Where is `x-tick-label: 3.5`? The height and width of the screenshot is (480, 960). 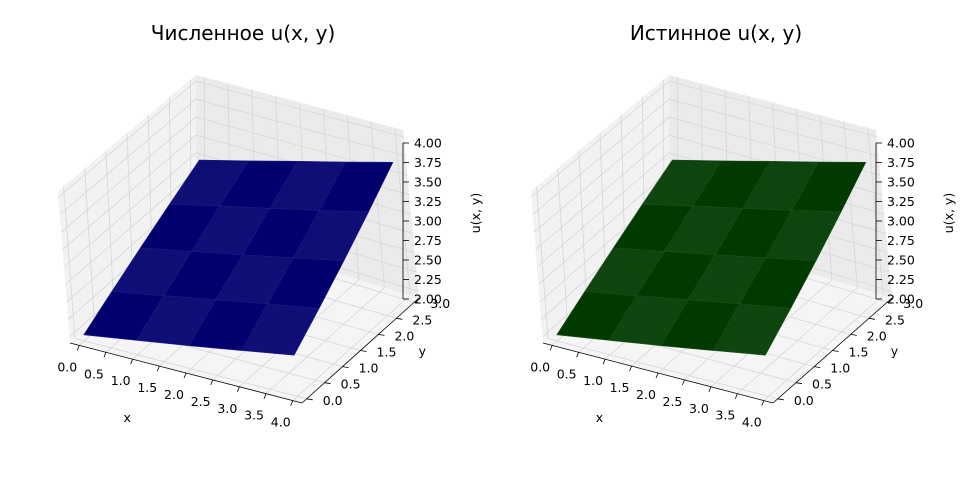 x-tick-label: 3.5 is located at coordinates (725, 415).